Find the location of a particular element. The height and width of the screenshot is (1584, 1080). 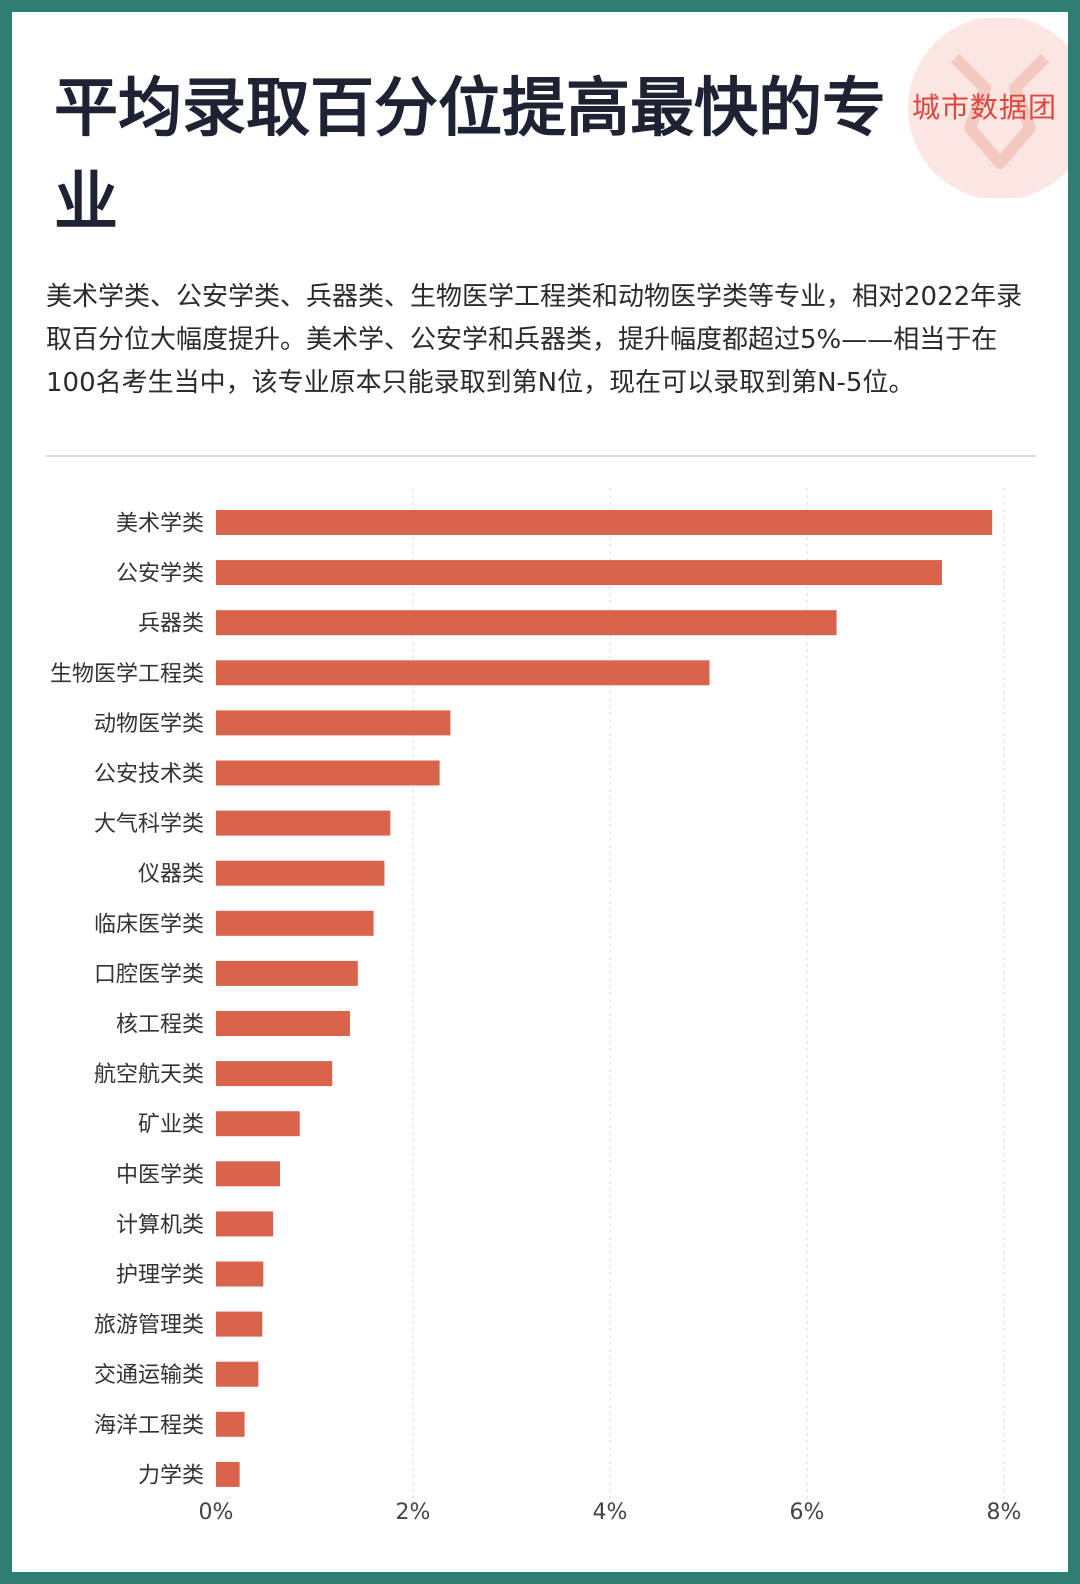

category-label: 护理学类 is located at coordinates (160, 1275).